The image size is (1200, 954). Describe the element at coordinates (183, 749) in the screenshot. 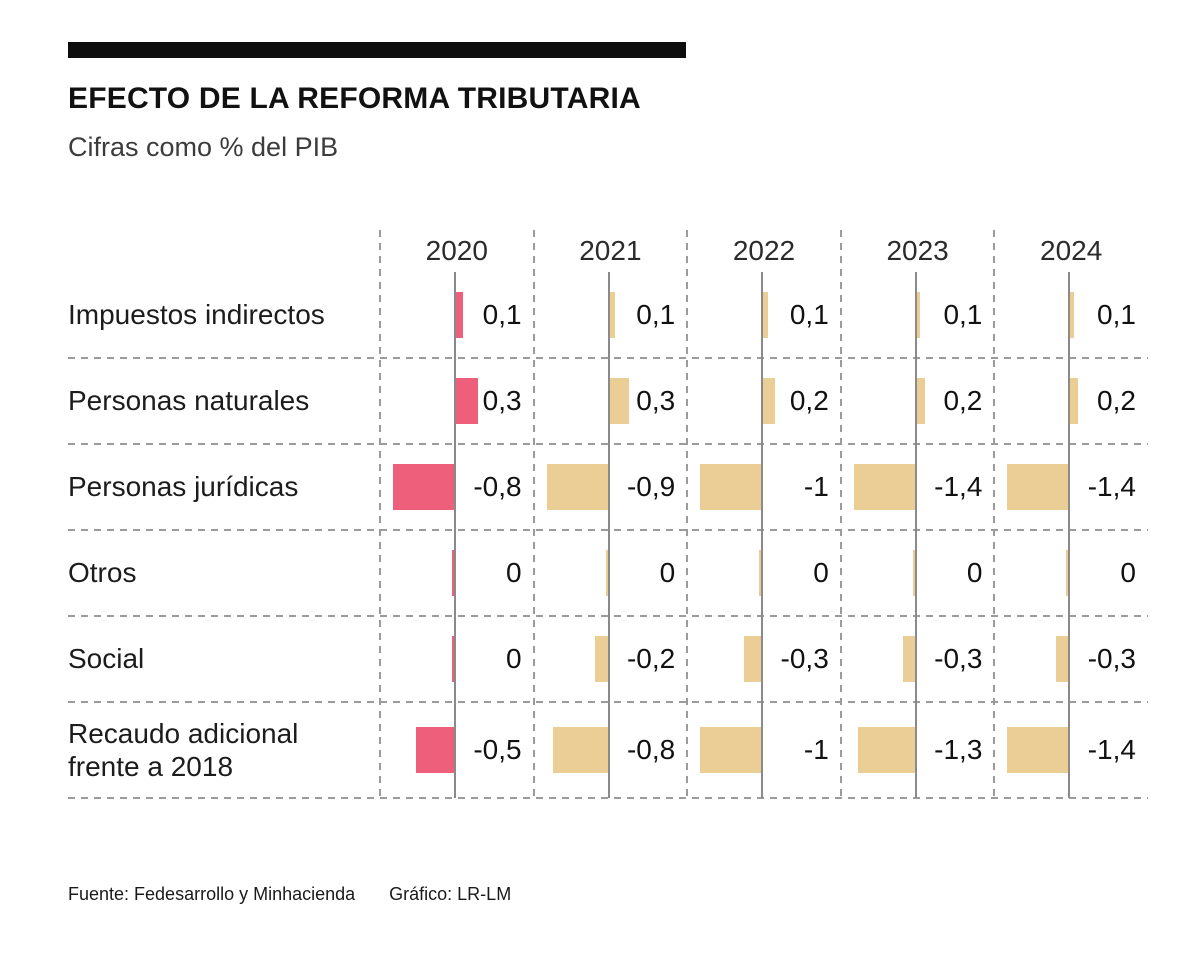

I see `row-label: Recaudo adicional frente a 2018` at that location.